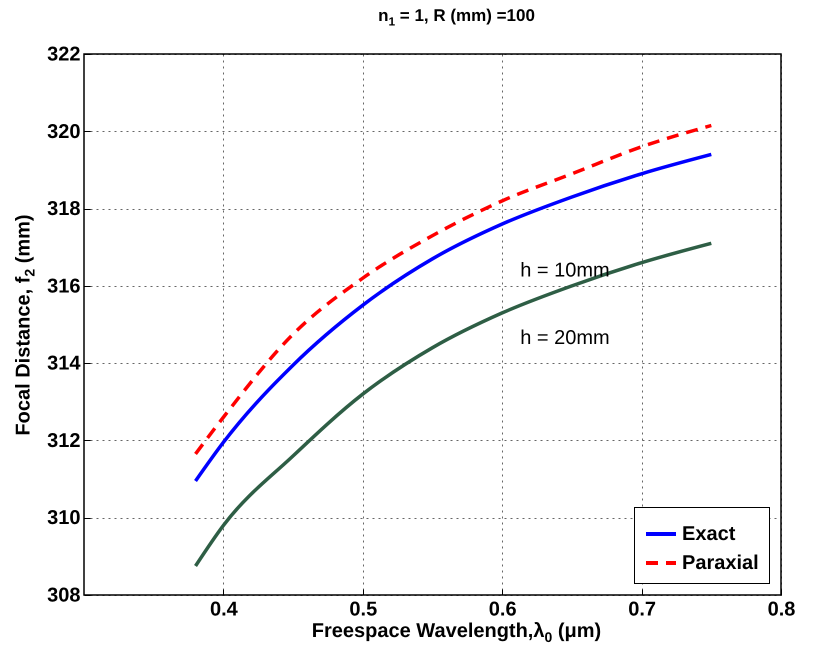 This screenshot has width=816, height=666. I want to click on legend-label: Exact, so click(709, 534).